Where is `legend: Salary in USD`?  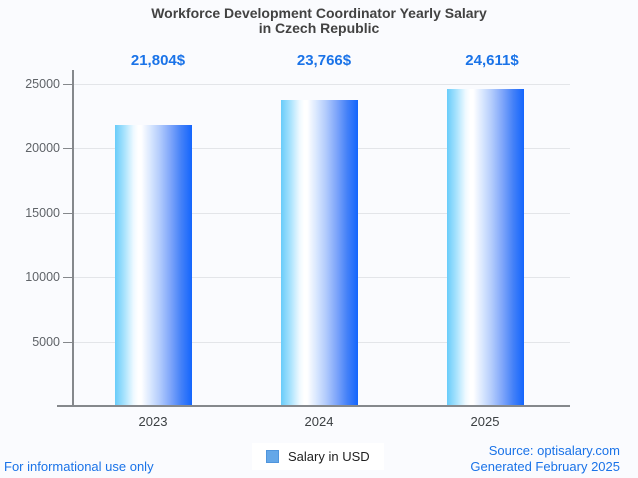 legend: Salary in USD is located at coordinates (318, 456).